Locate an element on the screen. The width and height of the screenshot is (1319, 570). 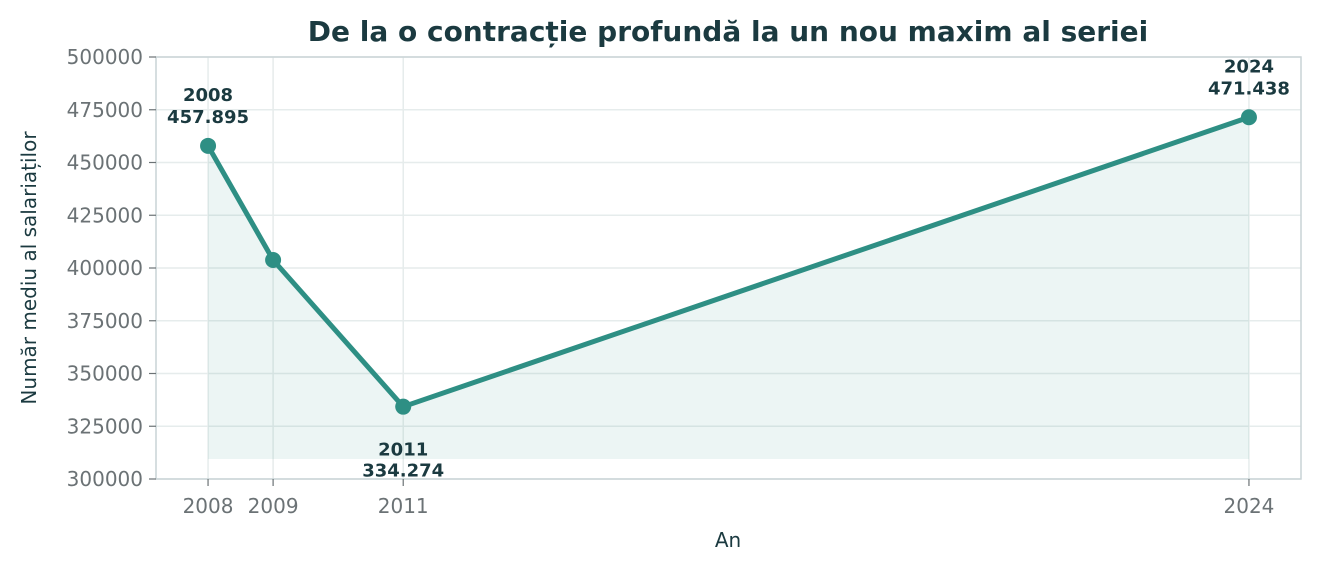
y-tick-label: 475000 is located at coordinates (105, 110).